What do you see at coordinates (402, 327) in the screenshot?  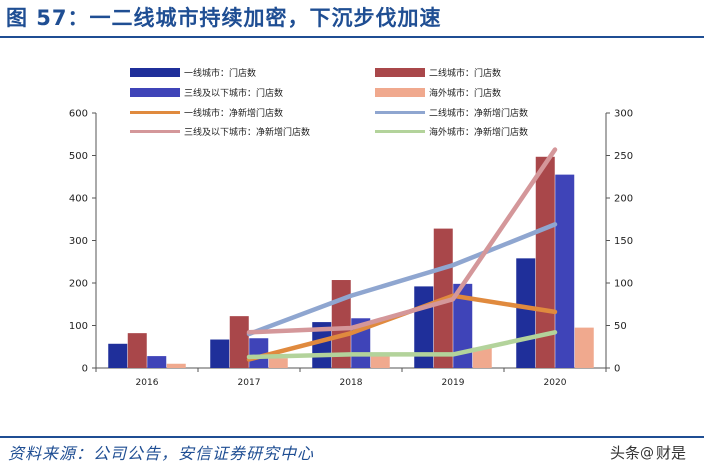 I see `line-tier1_net` at bounding box center [402, 327].